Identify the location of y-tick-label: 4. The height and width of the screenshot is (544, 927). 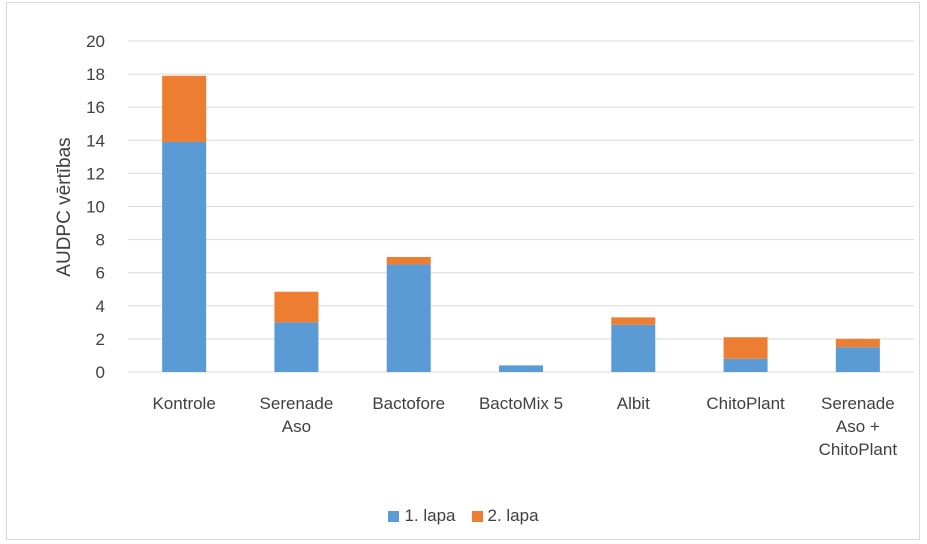
(100, 306).